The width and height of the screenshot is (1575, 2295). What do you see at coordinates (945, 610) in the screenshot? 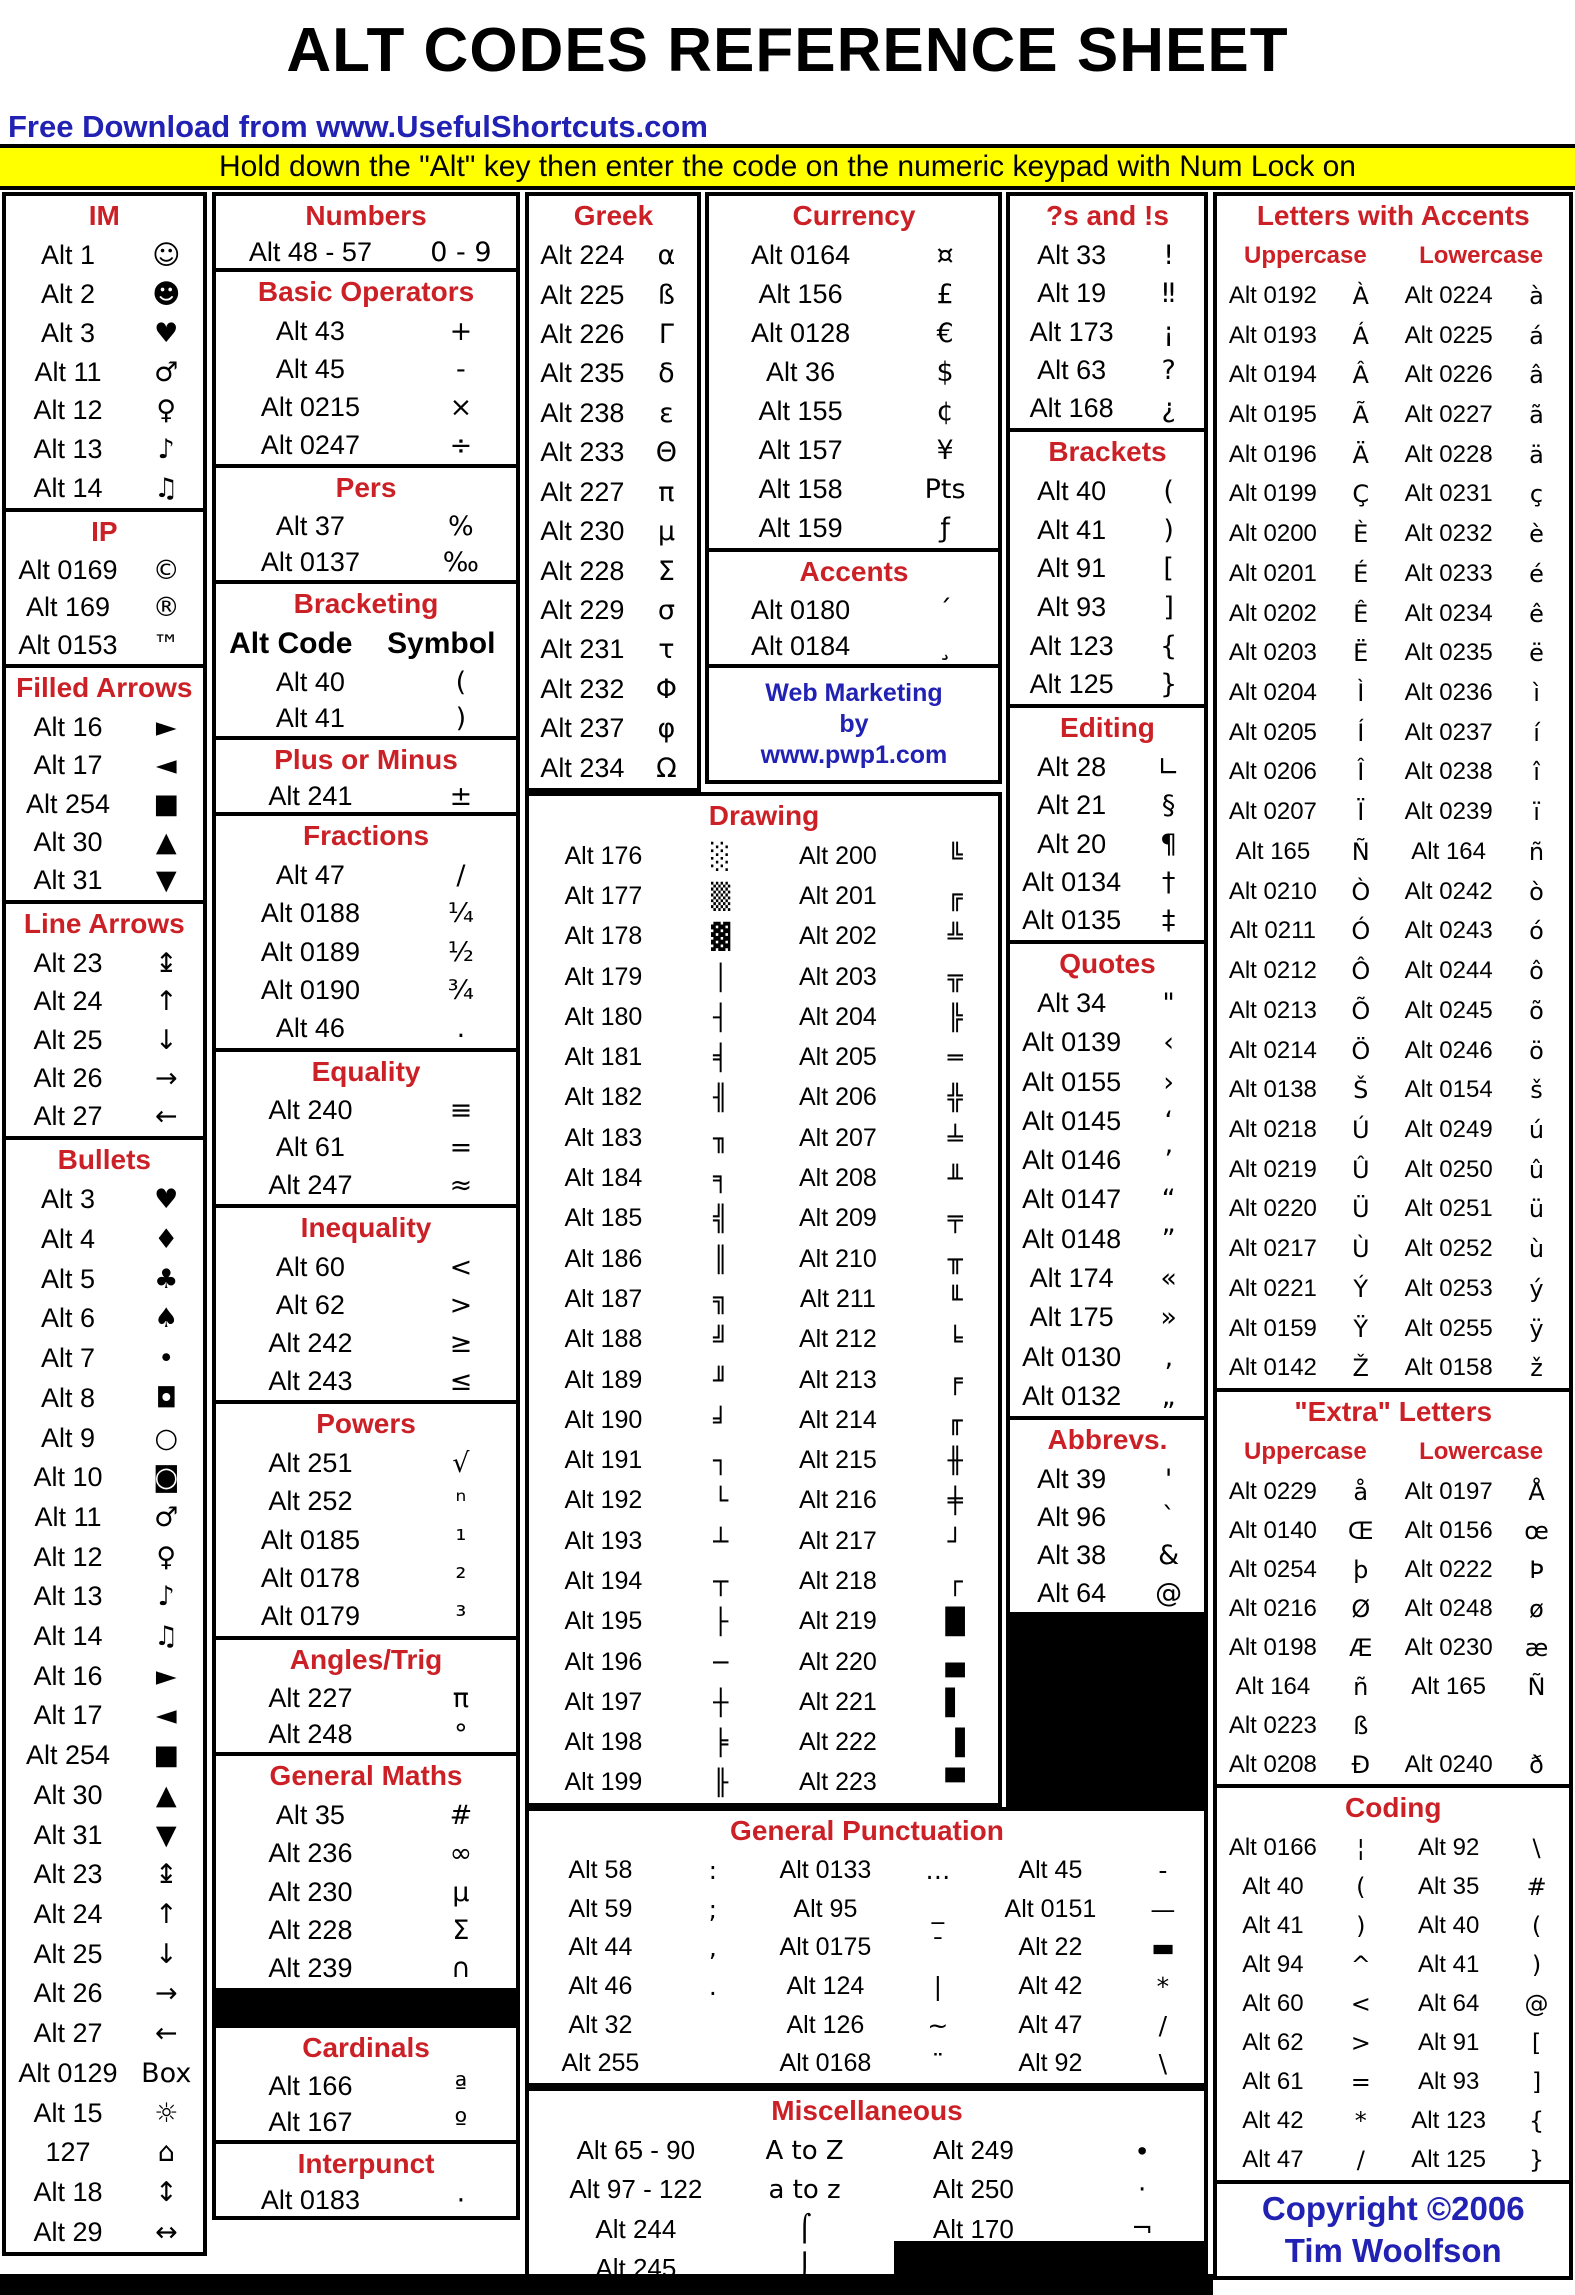
I see `symbol: ´` at bounding box center [945, 610].